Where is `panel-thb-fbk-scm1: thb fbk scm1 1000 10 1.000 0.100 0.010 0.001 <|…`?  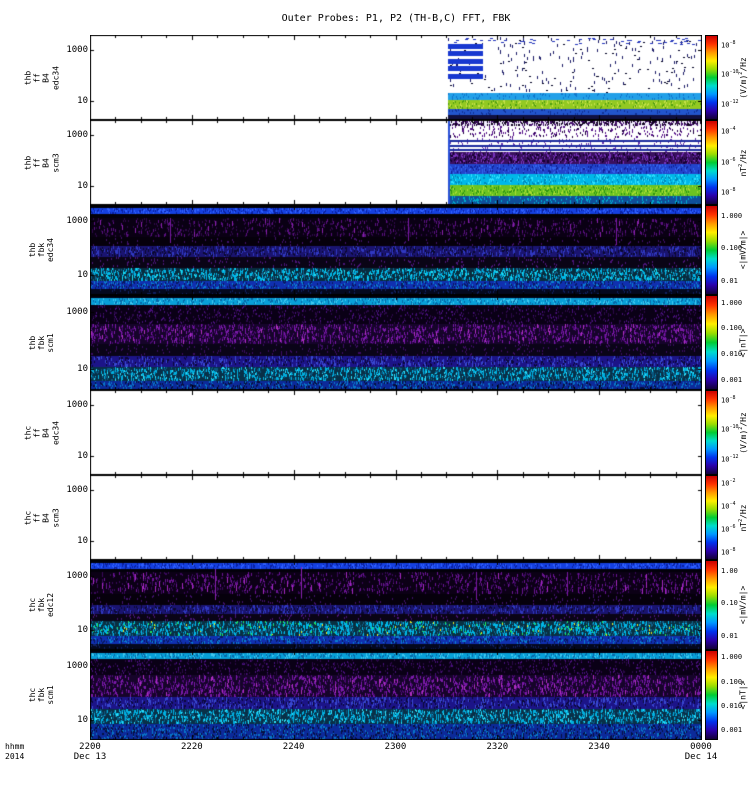
panel-thb-fbk-scm1: thb fbk scm1 1000 10 1.000 0.100 0.010 0.001 <|… is located at coordinates (375, 342).